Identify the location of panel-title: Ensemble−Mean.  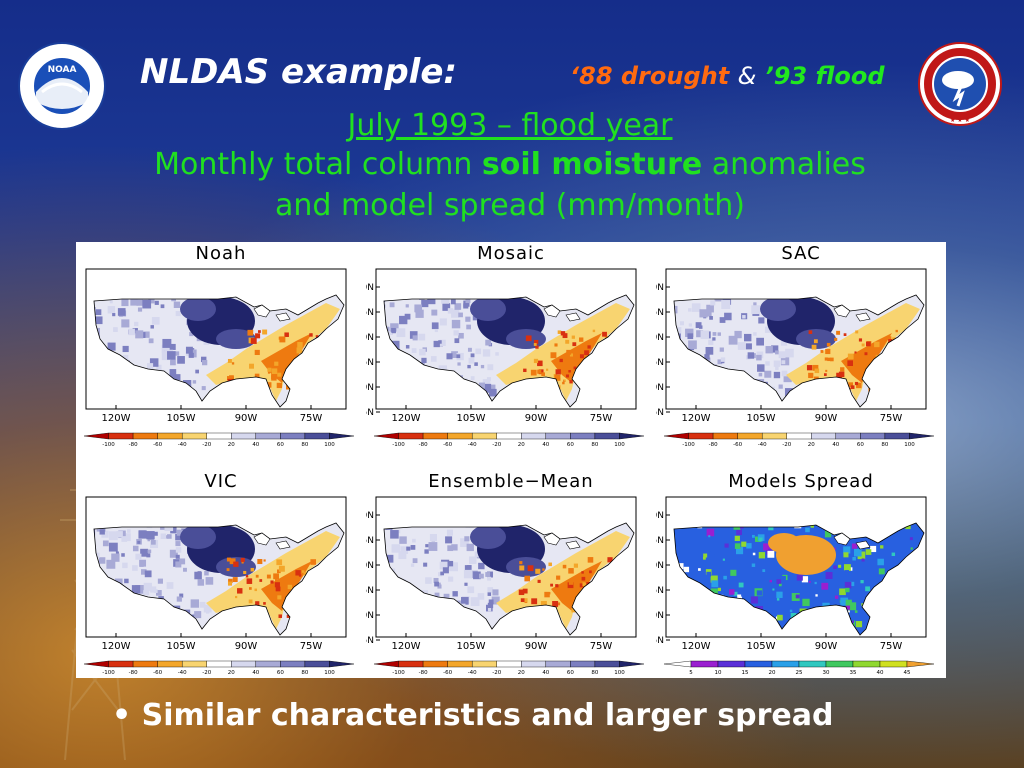
(511, 481).